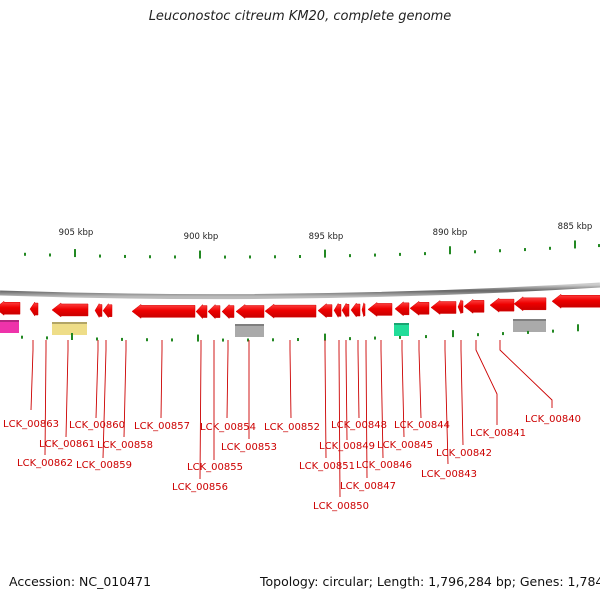  What do you see at coordinates (575, 227) in the screenshot?
I see `scale-label: 885 kbp` at bounding box center [575, 227].